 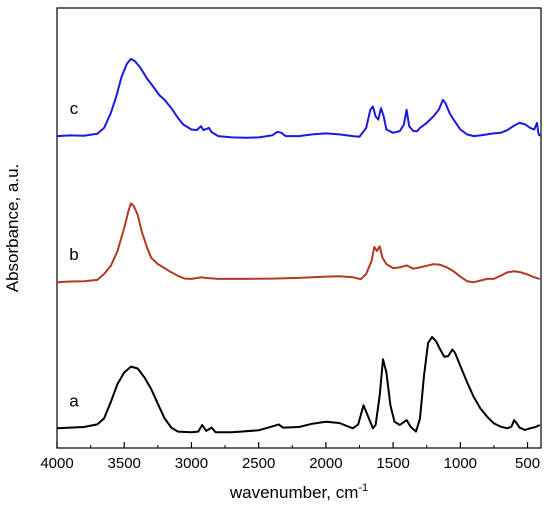 I want to click on x-tick-label-1000: 1000, so click(x=460, y=463).